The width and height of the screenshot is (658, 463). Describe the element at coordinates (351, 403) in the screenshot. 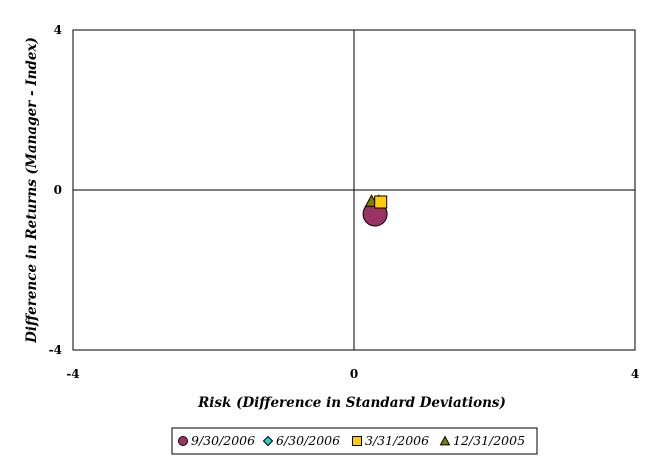

I see `x-axis-title: Risk (Difference in Standard Deviations)` at that location.